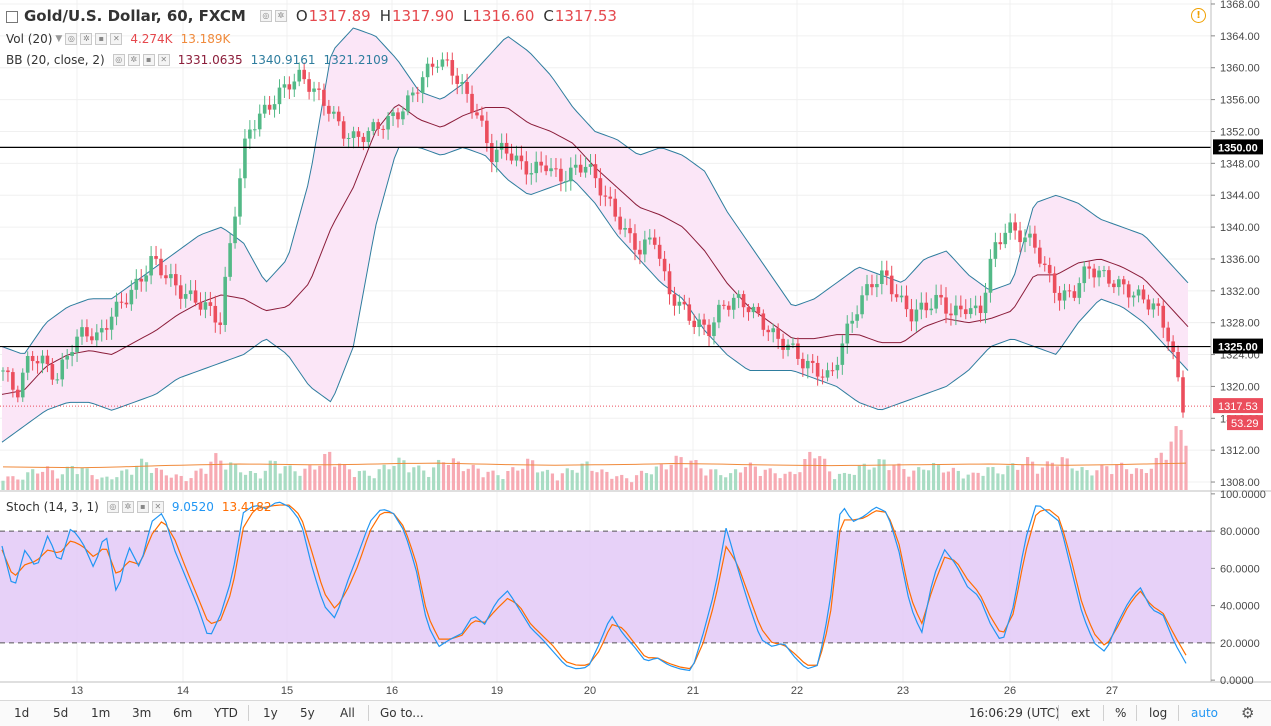 The height and width of the screenshot is (726, 1271). Describe the element at coordinates (135, 16) in the screenshot. I see `symbol-title: Gold/U.S. Dollar, 60, FXCM` at that location.